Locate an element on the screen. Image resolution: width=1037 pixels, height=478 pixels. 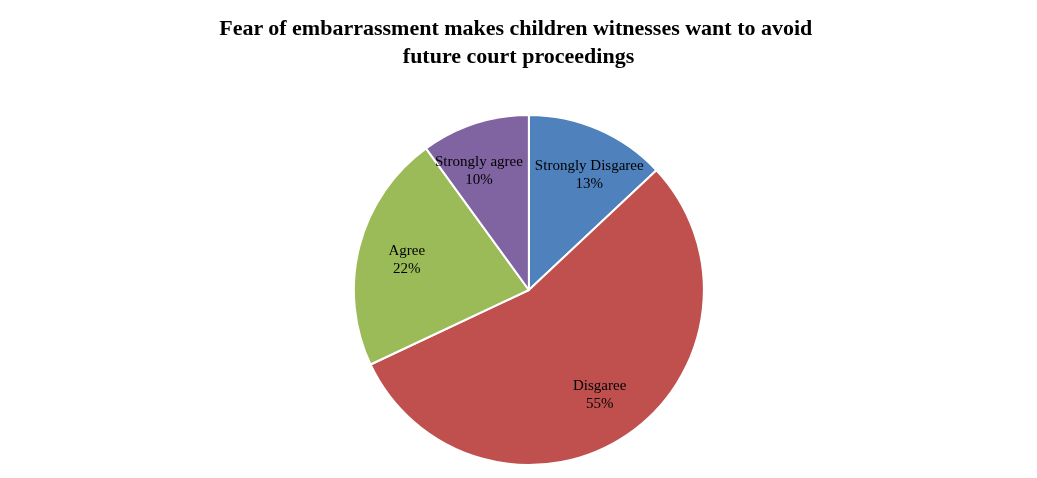
data-label: 13% is located at coordinates (589, 183).